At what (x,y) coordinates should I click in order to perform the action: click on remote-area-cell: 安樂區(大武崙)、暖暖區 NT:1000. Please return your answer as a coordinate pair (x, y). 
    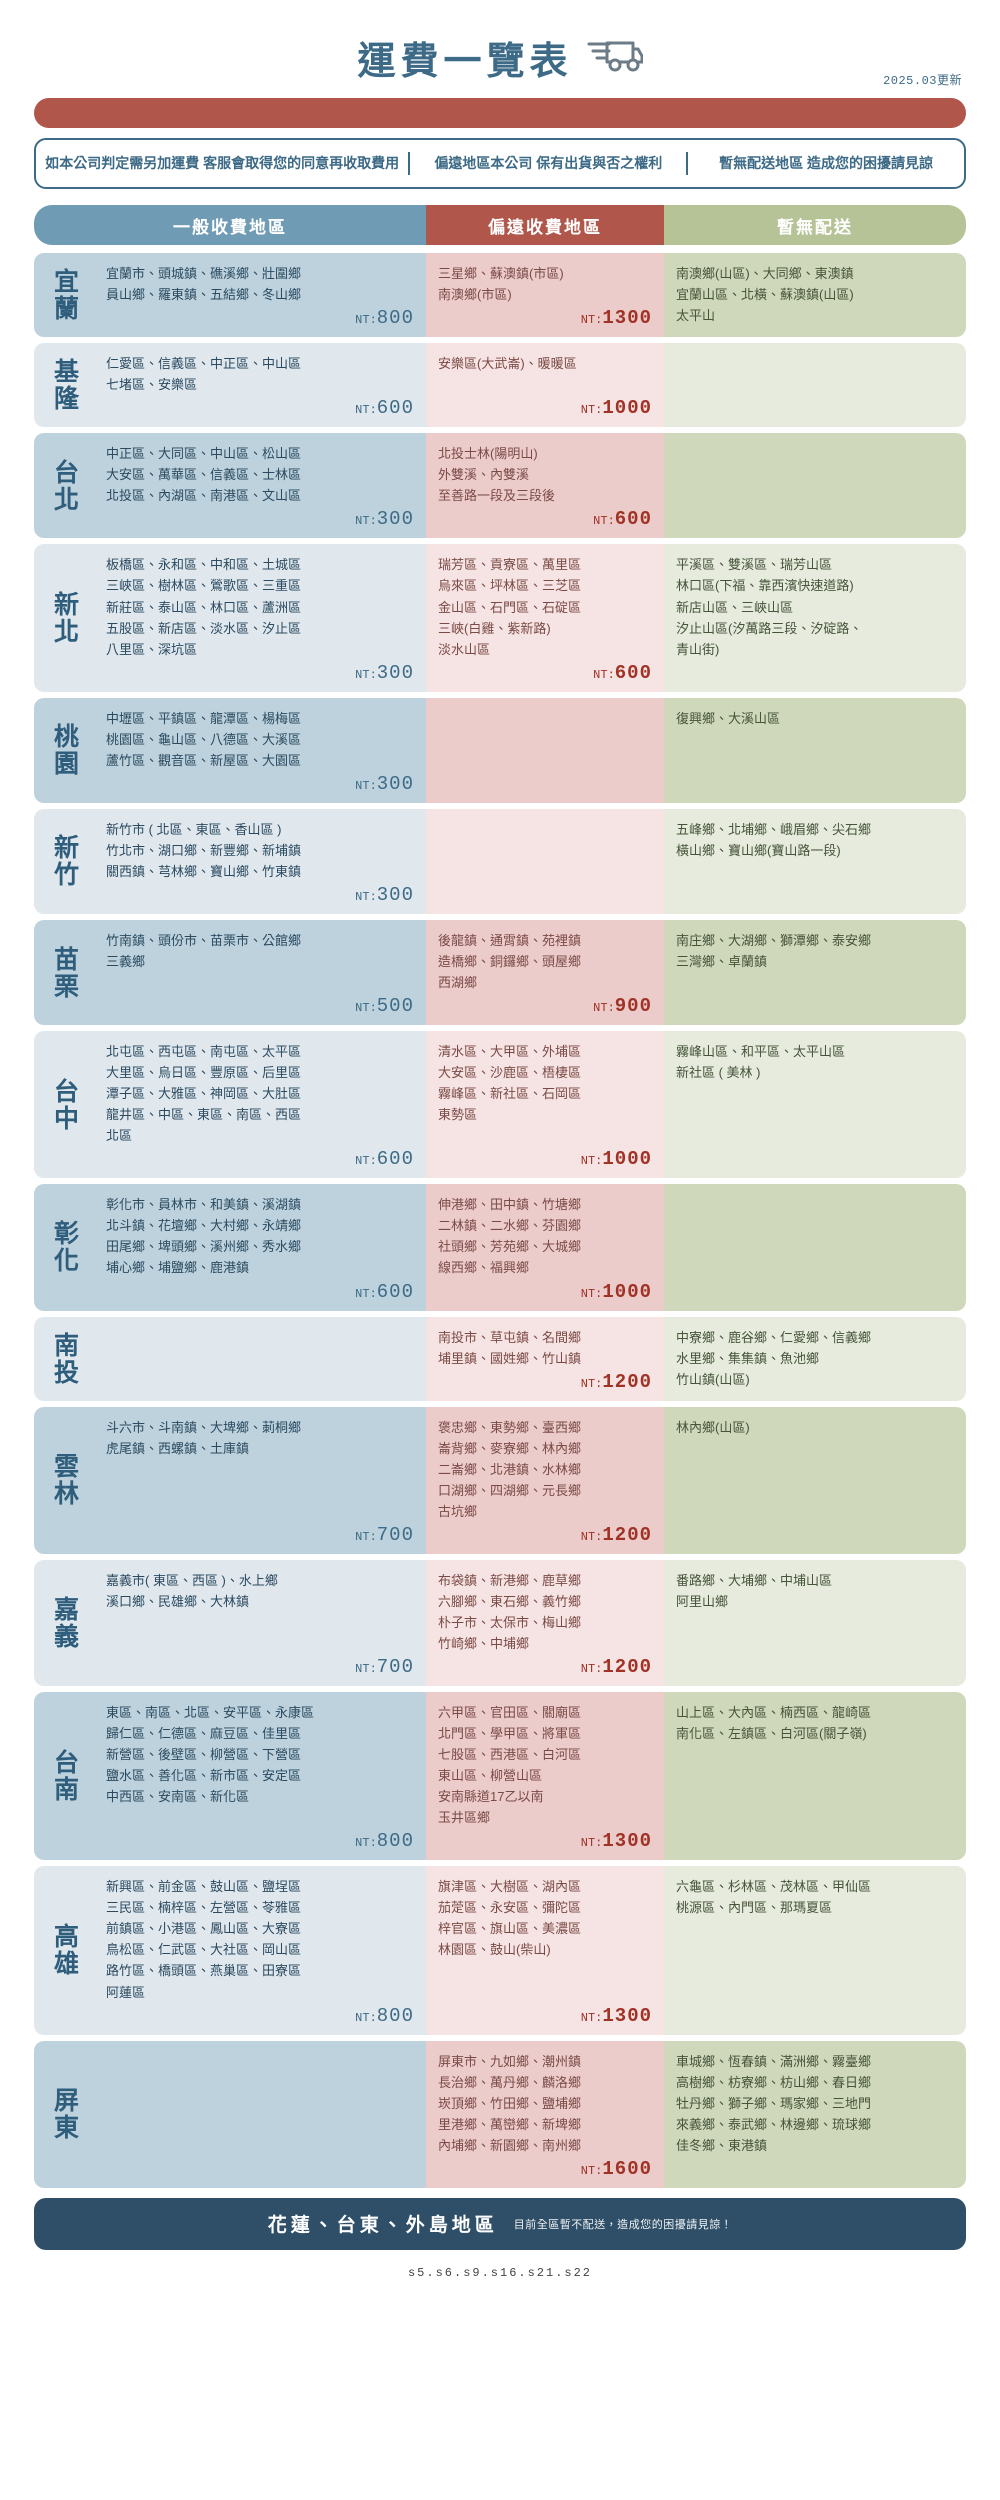
    Looking at the image, I should click on (545, 385).